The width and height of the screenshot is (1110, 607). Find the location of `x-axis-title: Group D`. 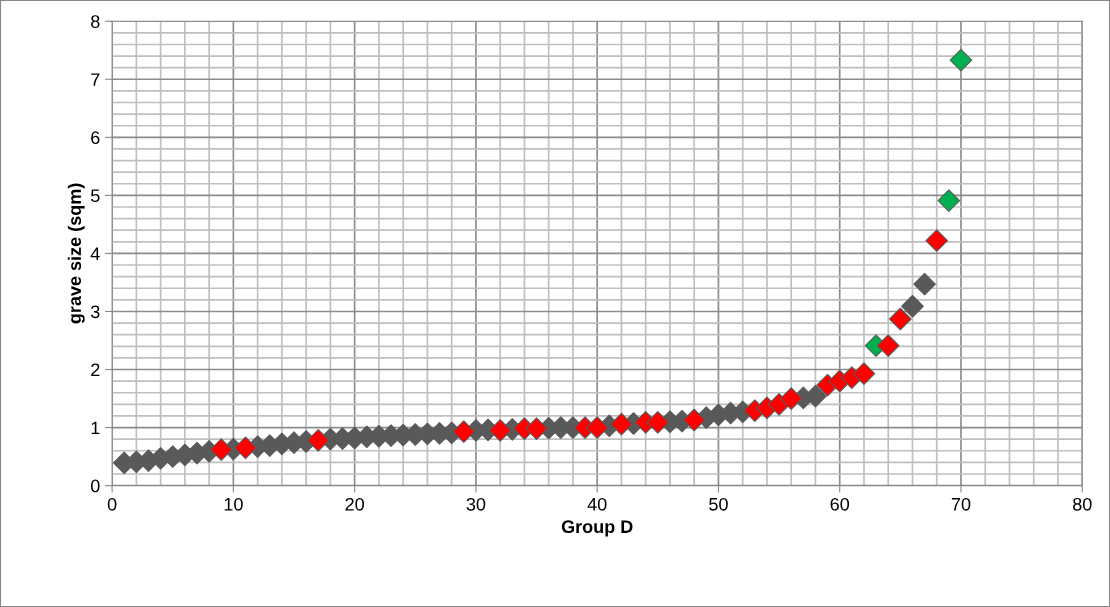

x-axis-title: Group D is located at coordinates (597, 528).